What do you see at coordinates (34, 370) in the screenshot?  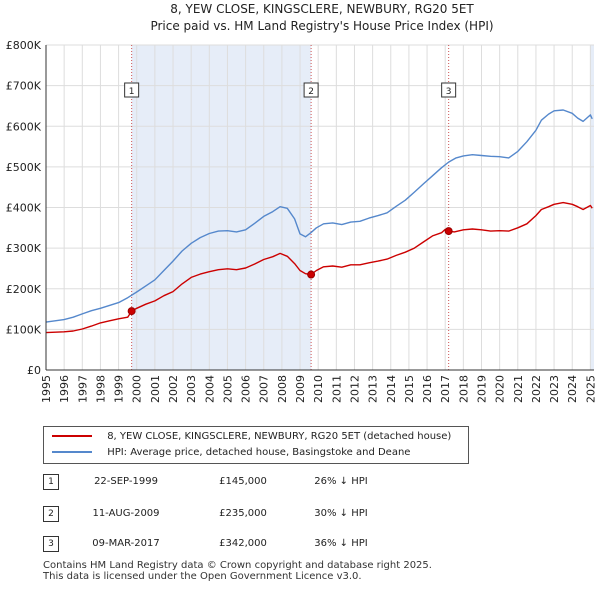 I see `y-tick-label: £0` at bounding box center [34, 370].